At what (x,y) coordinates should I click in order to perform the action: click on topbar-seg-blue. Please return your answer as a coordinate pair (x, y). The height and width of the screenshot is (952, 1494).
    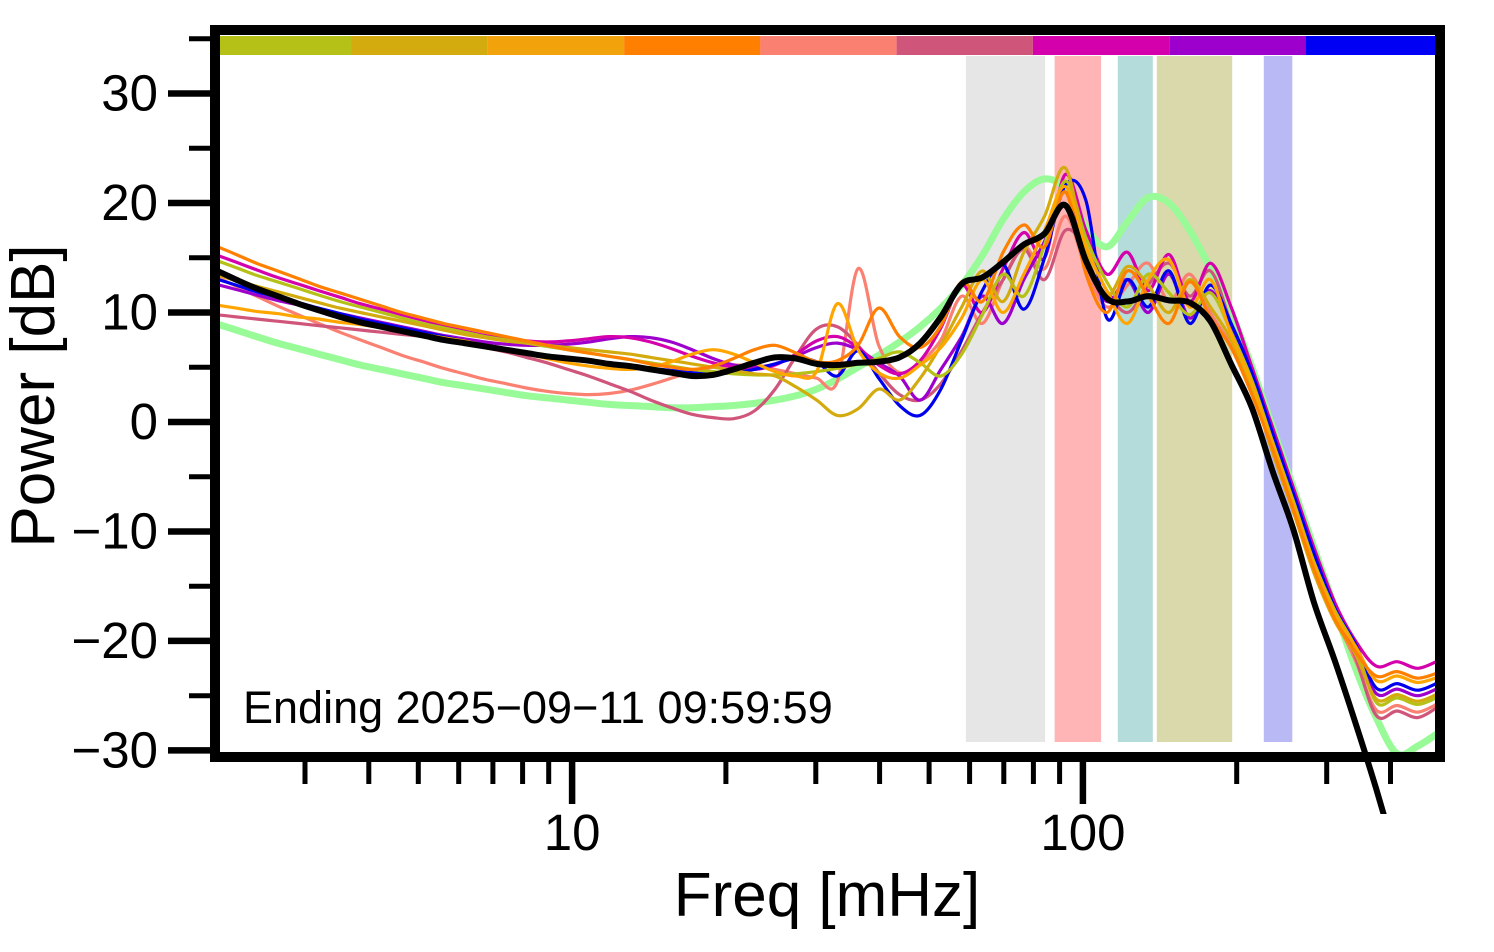
    Looking at the image, I should click on (1372, 45).